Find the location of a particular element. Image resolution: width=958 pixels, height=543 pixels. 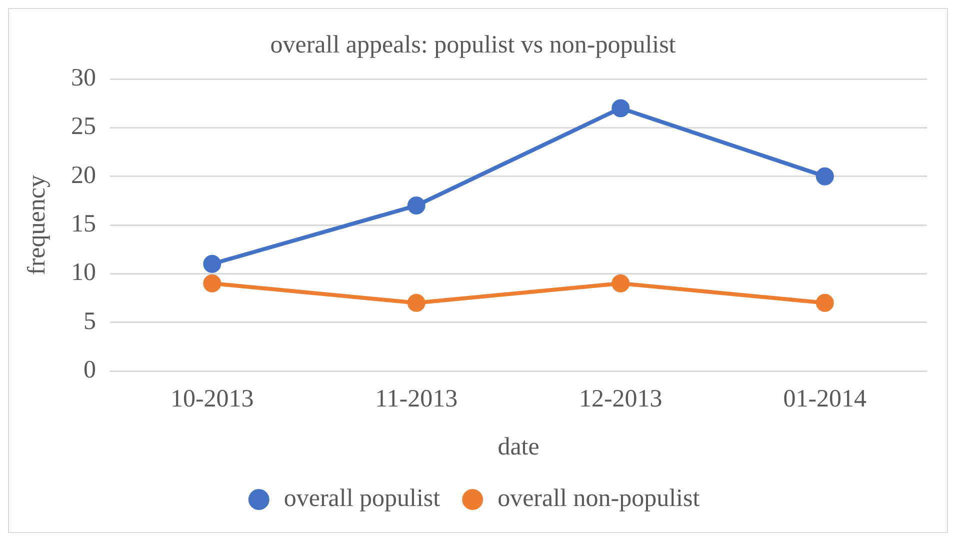

y-tick-label: 0 is located at coordinates (90, 370).